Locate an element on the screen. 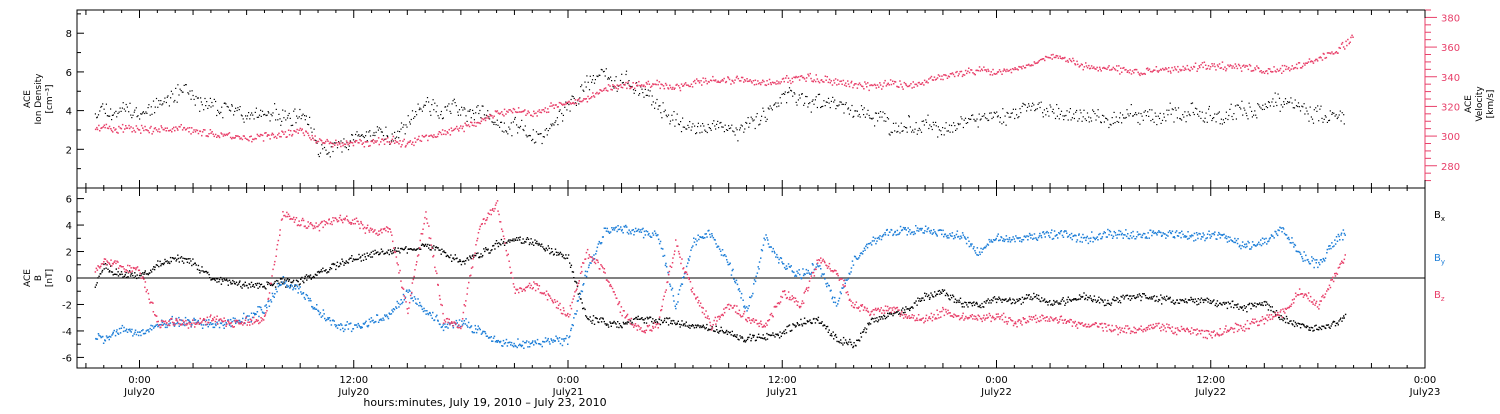 Image resolution: width=1500 pixels, height=414 pixels. b-y-tick-label: 6 is located at coordinates (69, 200).